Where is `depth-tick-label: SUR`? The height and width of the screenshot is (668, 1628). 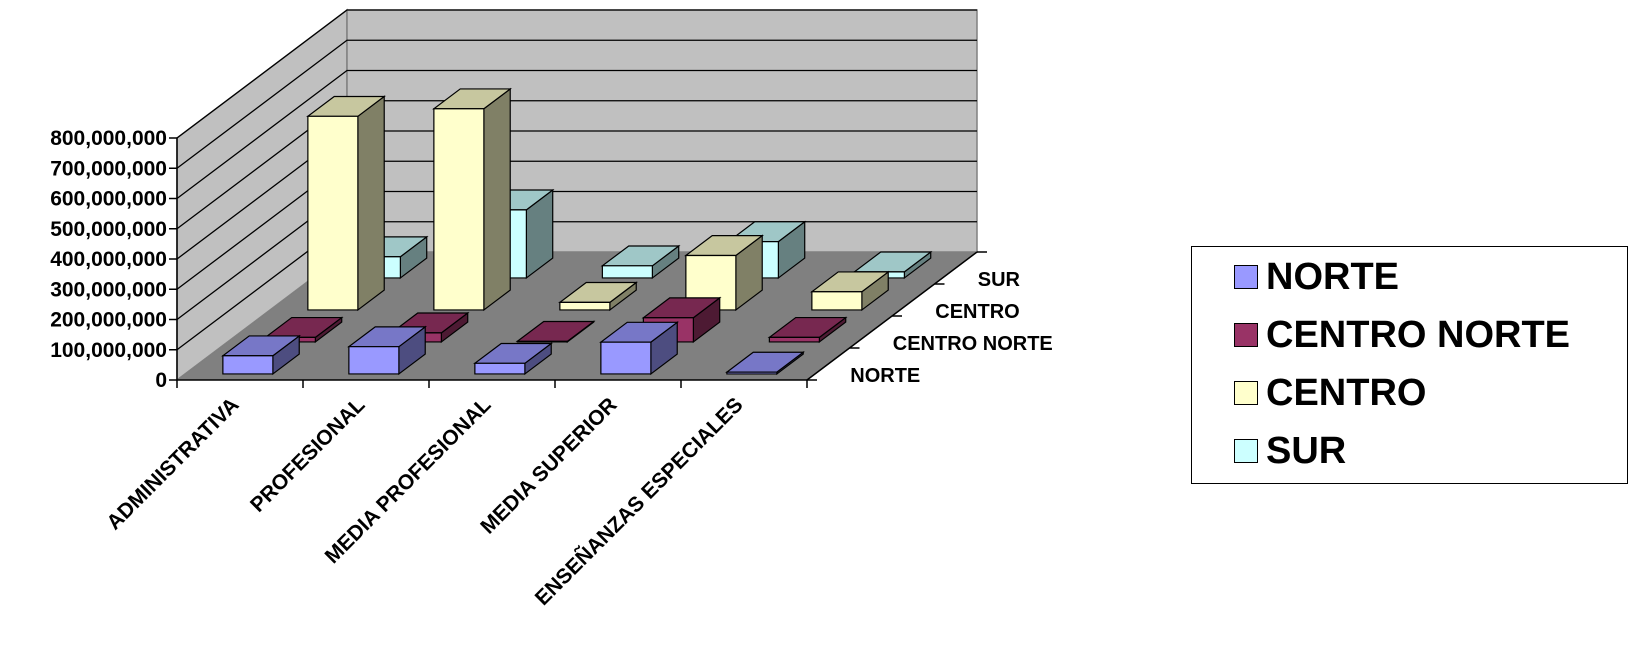
depth-tick-label: SUR is located at coordinates (999, 280).